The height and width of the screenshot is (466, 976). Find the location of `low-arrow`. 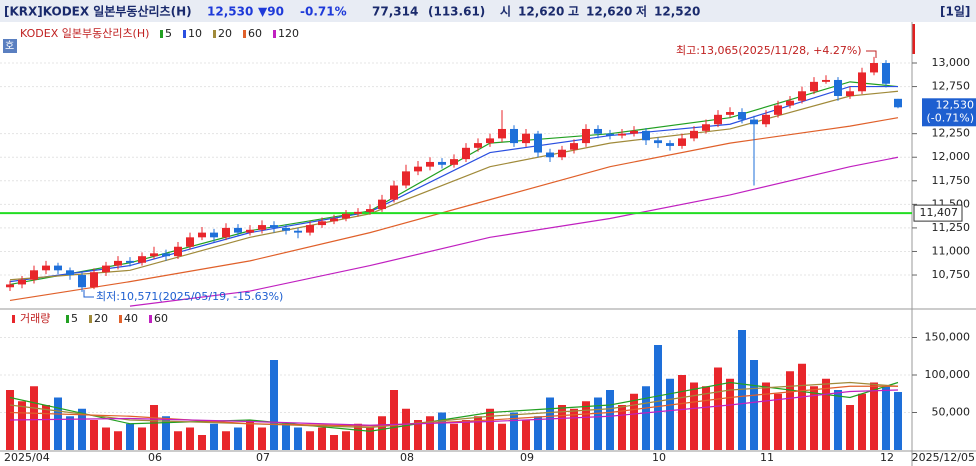

low-arrow is located at coordinates (88, 294).